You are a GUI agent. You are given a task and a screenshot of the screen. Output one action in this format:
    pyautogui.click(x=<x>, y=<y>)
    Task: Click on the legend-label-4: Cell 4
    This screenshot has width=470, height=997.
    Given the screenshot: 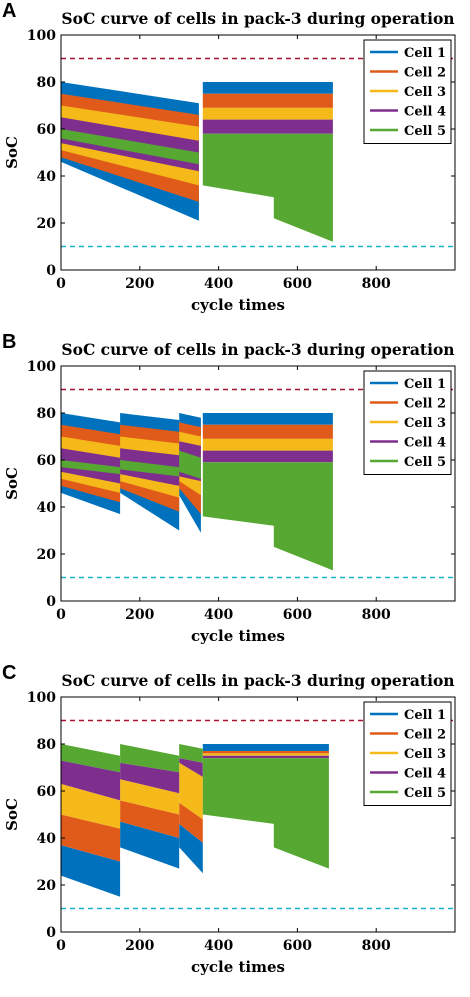 What is the action you would take?
    pyautogui.click(x=425, y=774)
    